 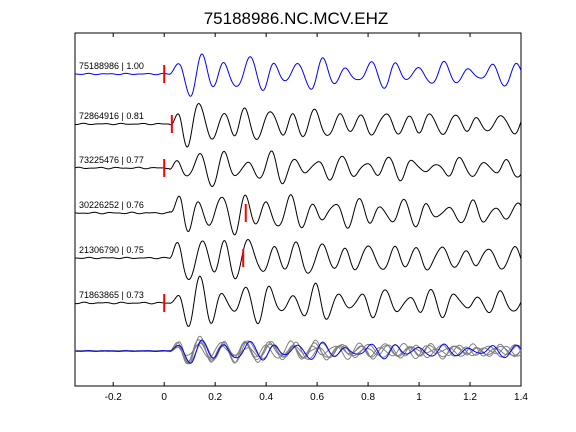 I want to click on trace-label-3: 30226252 | 0.76, so click(x=111, y=205).